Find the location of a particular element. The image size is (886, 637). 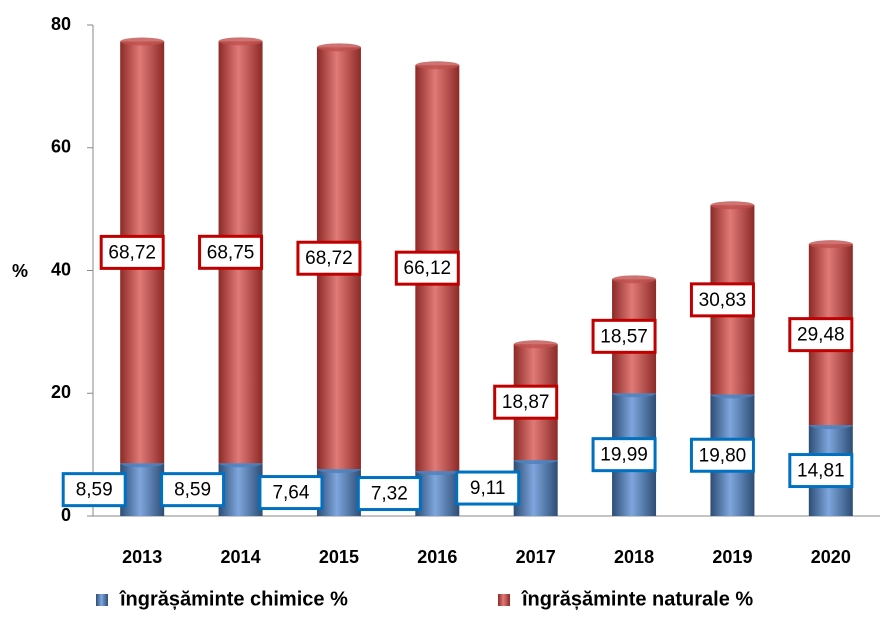

value-label: 7,64 is located at coordinates (290, 493).